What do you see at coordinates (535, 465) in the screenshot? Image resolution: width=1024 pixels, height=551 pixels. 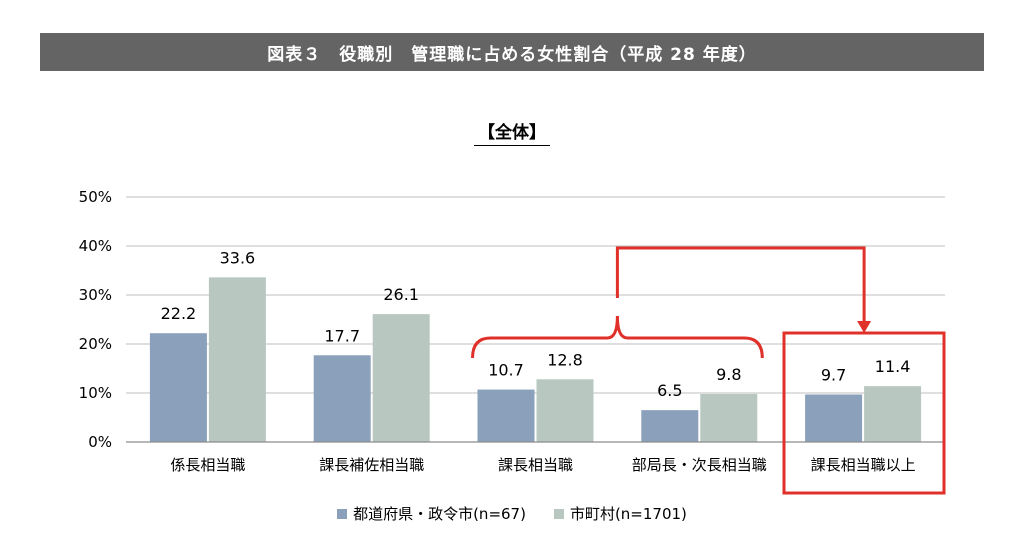 I see `x-tick-label: 課長相当職` at bounding box center [535, 465].